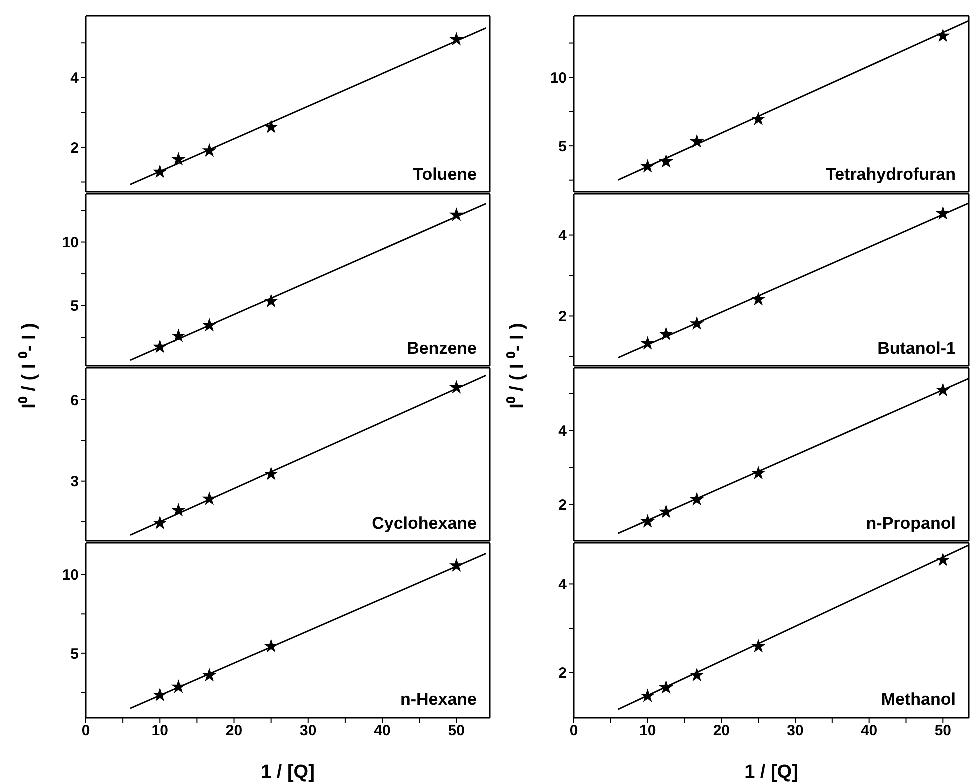 Image resolution: width=971 pixels, height=784 pixels. Describe the element at coordinates (438, 700) in the screenshot. I see `annotation: n-Hexane` at that location.